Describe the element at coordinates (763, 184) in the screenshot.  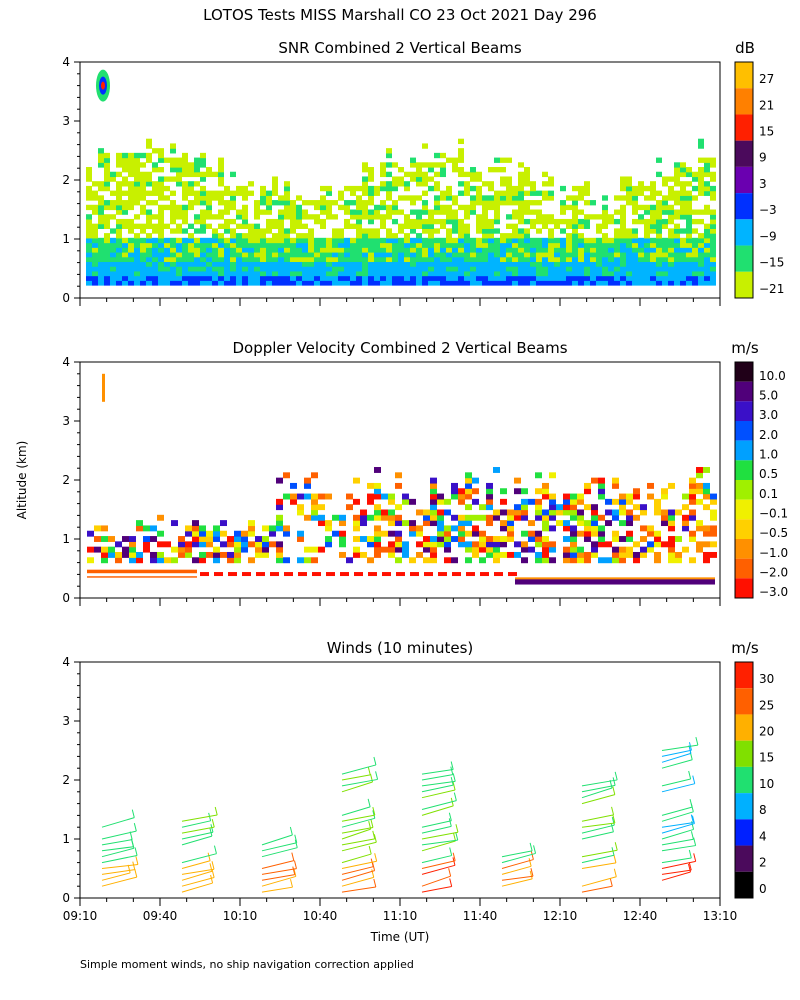
I see `colorbar-label: 3` at that location.